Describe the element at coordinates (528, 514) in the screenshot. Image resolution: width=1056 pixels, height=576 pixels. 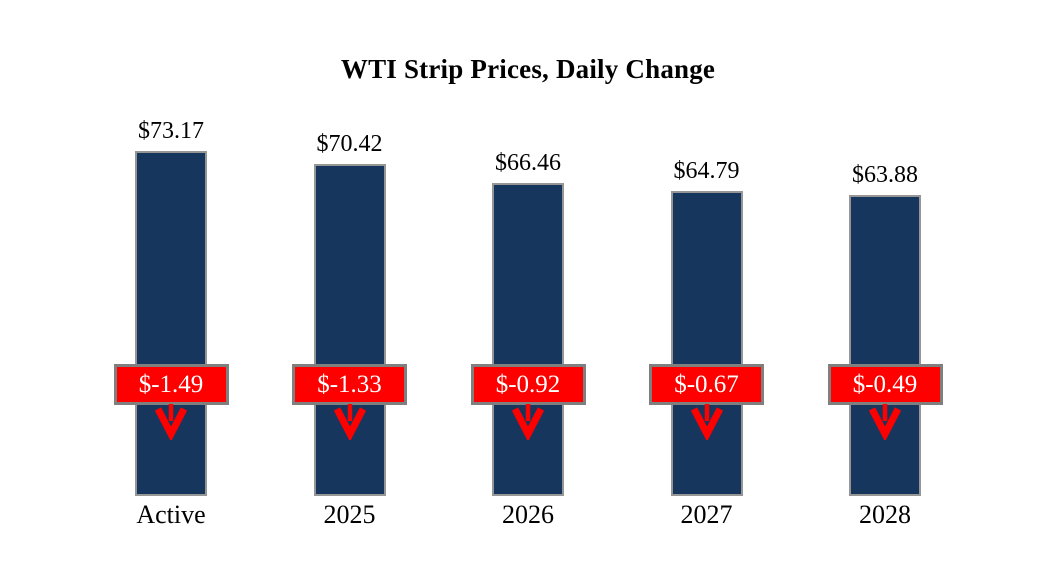
I see `category-label: 2026` at that location.